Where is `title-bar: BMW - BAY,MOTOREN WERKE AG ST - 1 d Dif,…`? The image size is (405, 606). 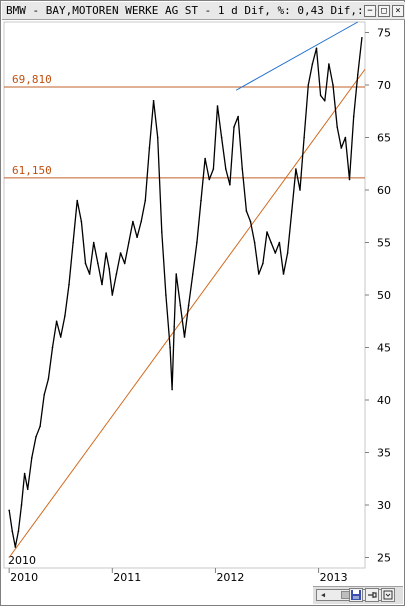
title-bar: BMW - BAY,MOTOREN WERKE AG ST - 1 d Dif,… is located at coordinates (203, 11).